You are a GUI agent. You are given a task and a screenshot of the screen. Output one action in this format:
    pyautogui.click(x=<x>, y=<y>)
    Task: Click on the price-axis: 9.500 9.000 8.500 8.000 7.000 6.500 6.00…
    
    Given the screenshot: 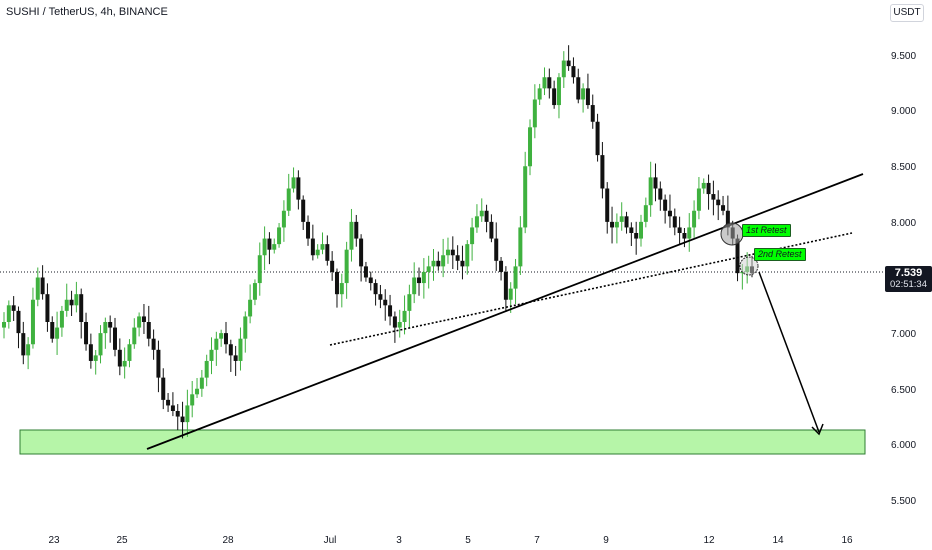 What is the action you would take?
    pyautogui.click(x=903, y=279)
    